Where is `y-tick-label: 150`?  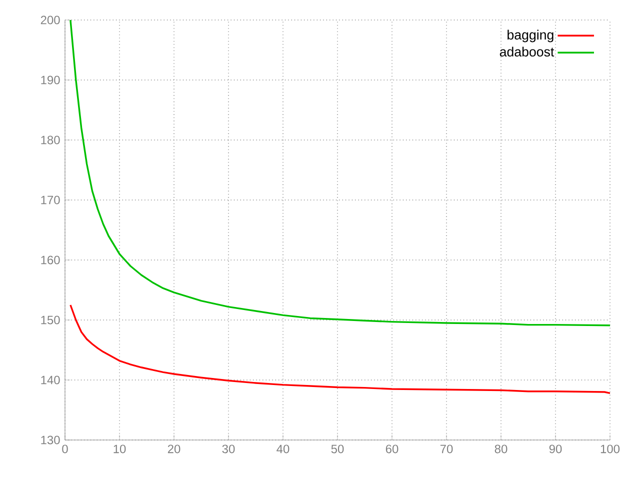
y-tick-label: 150 is located at coordinates (50, 320).